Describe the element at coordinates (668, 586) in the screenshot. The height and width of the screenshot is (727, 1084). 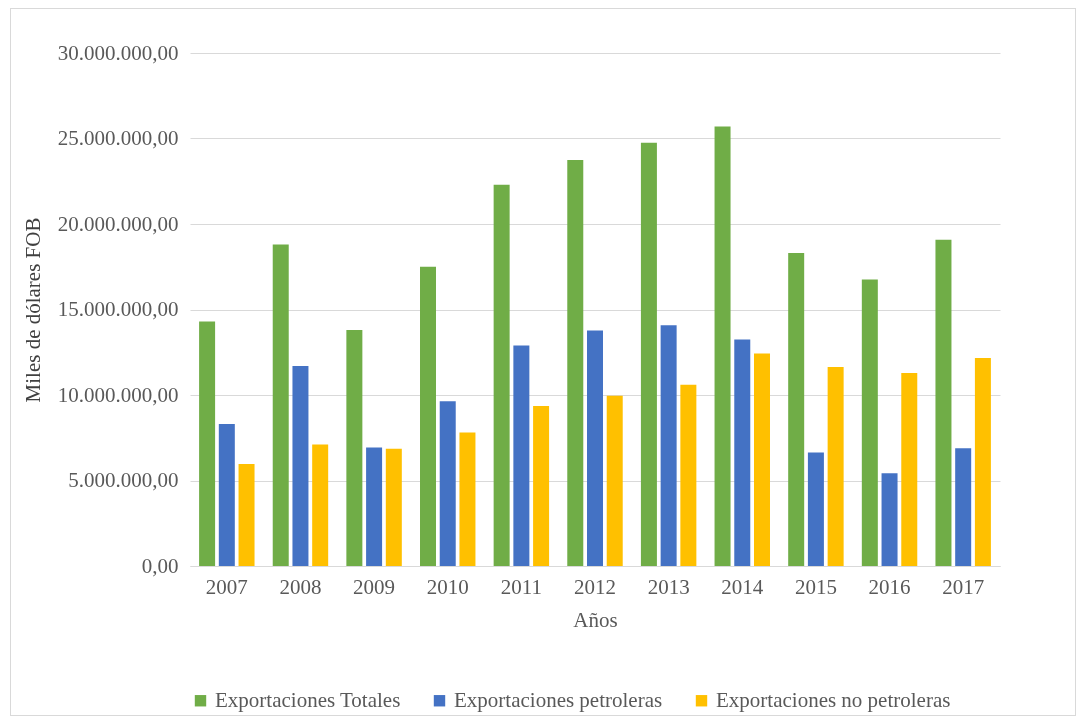
I see `x-tick-label: 2013` at that location.